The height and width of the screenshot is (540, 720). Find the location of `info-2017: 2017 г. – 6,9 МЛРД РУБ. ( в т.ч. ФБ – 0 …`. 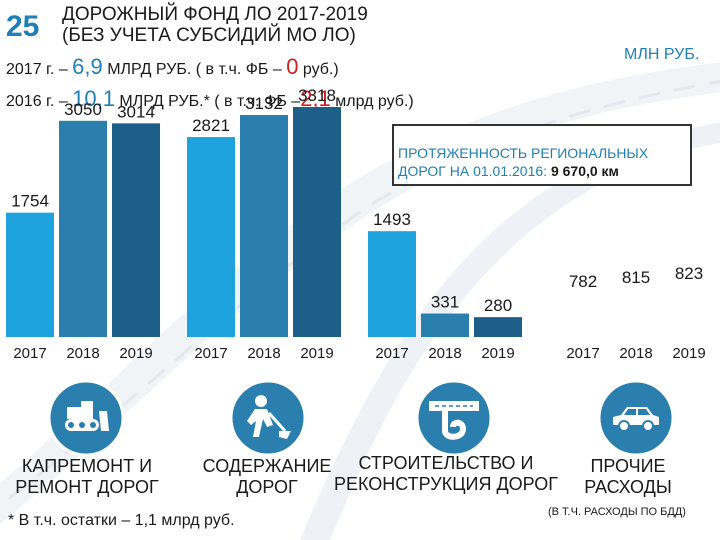

info-2017: 2017 г. – 6,9 МЛРД РУБ. ( в т.ч. ФБ – 0 … is located at coordinates (172, 67).